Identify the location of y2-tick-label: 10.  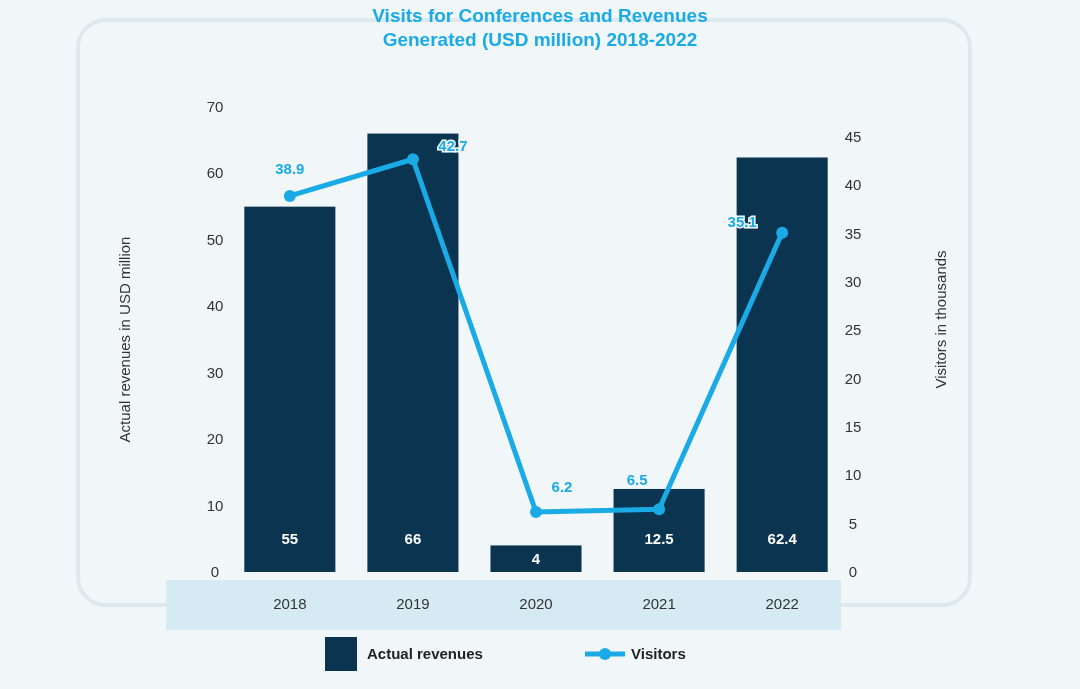
(853, 475).